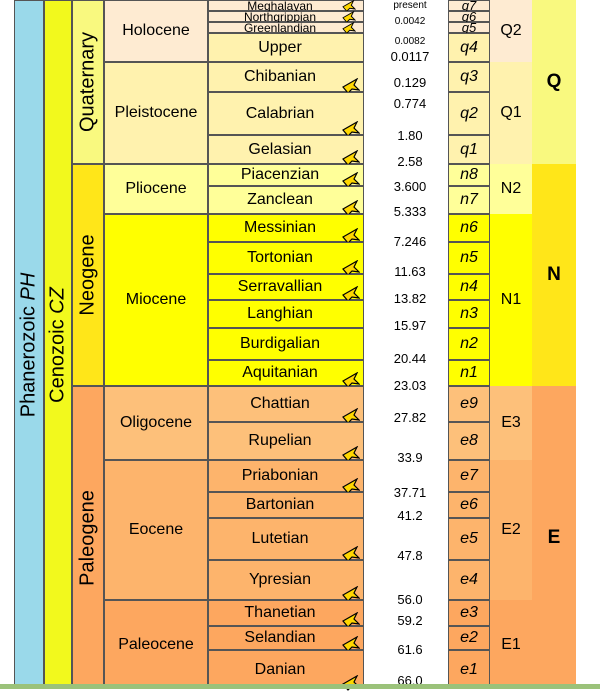 The image size is (600, 691). I want to click on stage-chattian: Chattian, so click(286, 404).